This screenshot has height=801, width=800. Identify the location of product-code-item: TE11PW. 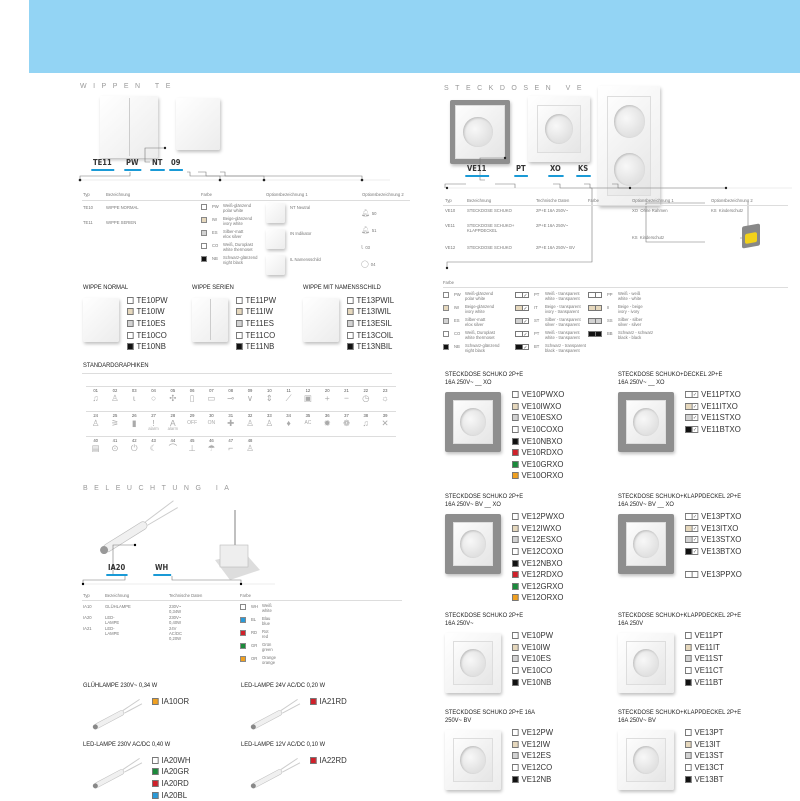
(256, 301).